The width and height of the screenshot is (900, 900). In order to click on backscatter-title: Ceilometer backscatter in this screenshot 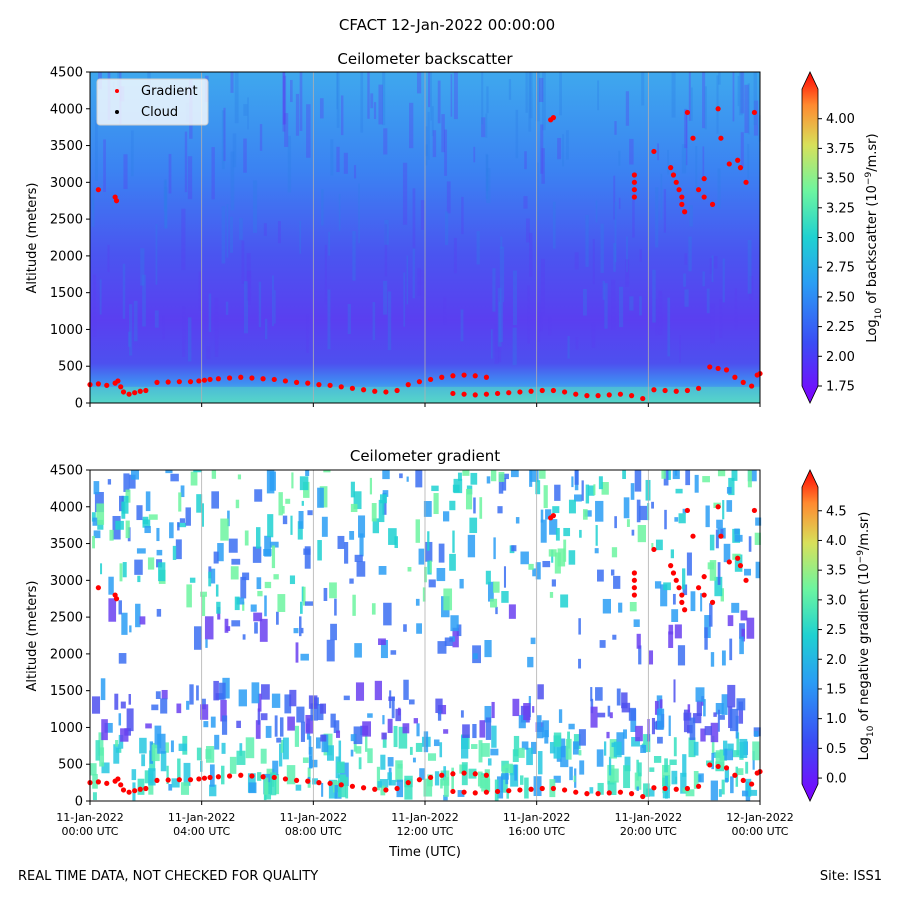, I will do `click(425, 59)`.